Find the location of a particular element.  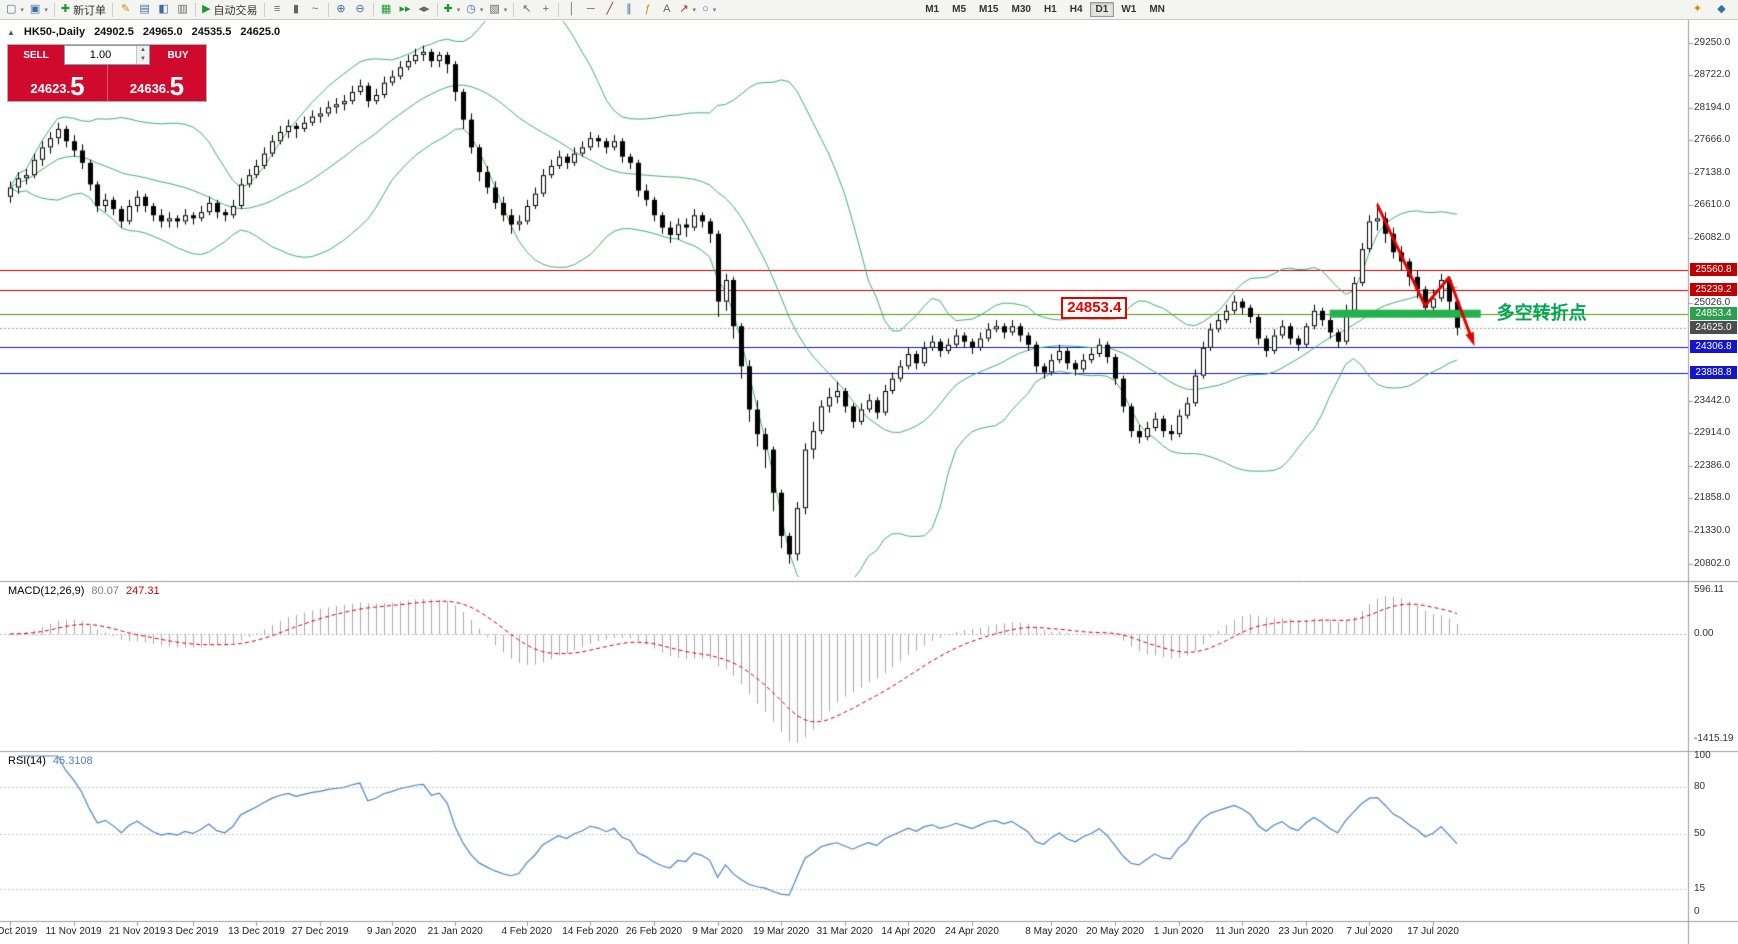

candlestick-button: ▮ is located at coordinates (296, 9).